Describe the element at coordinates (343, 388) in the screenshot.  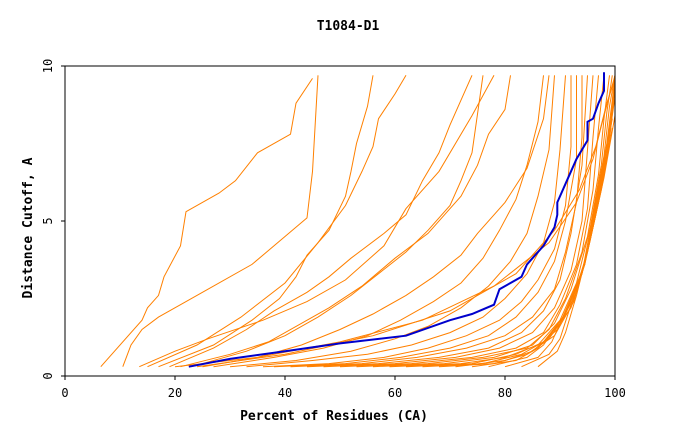
I see `x-axis-ticks: 0 20 40 60 80 100` at that location.